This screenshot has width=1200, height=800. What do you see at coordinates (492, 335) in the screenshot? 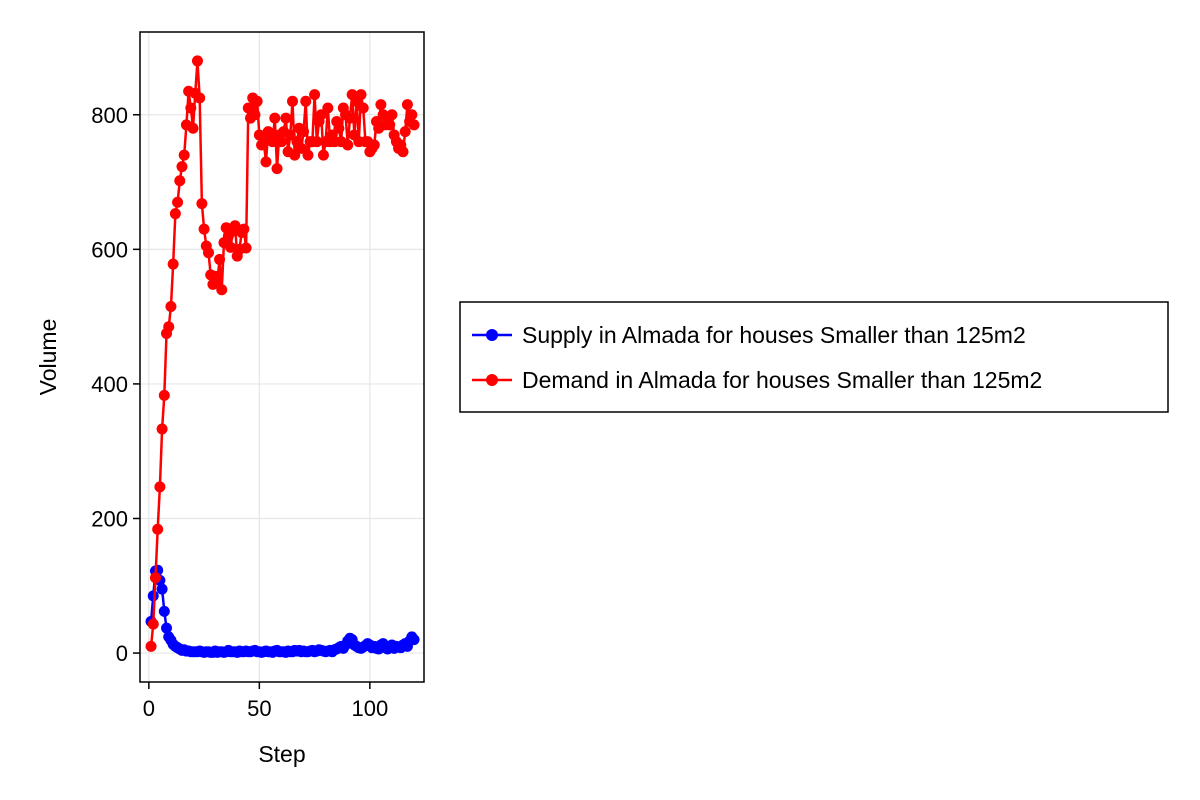
I see `legend-swatch-supply-marker` at bounding box center [492, 335].